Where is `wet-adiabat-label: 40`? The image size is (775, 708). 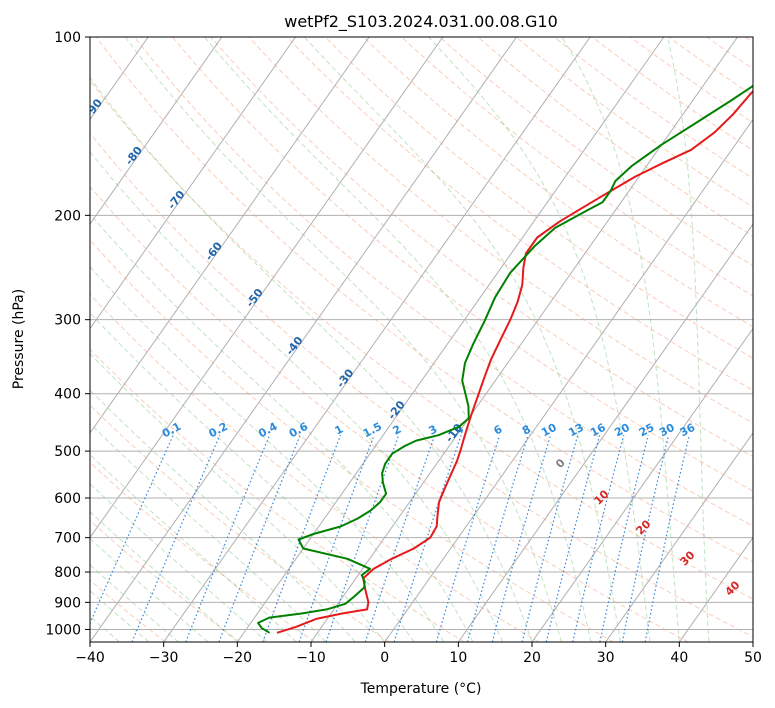
wet-adiabat-label: 40 is located at coordinates (733, 588).